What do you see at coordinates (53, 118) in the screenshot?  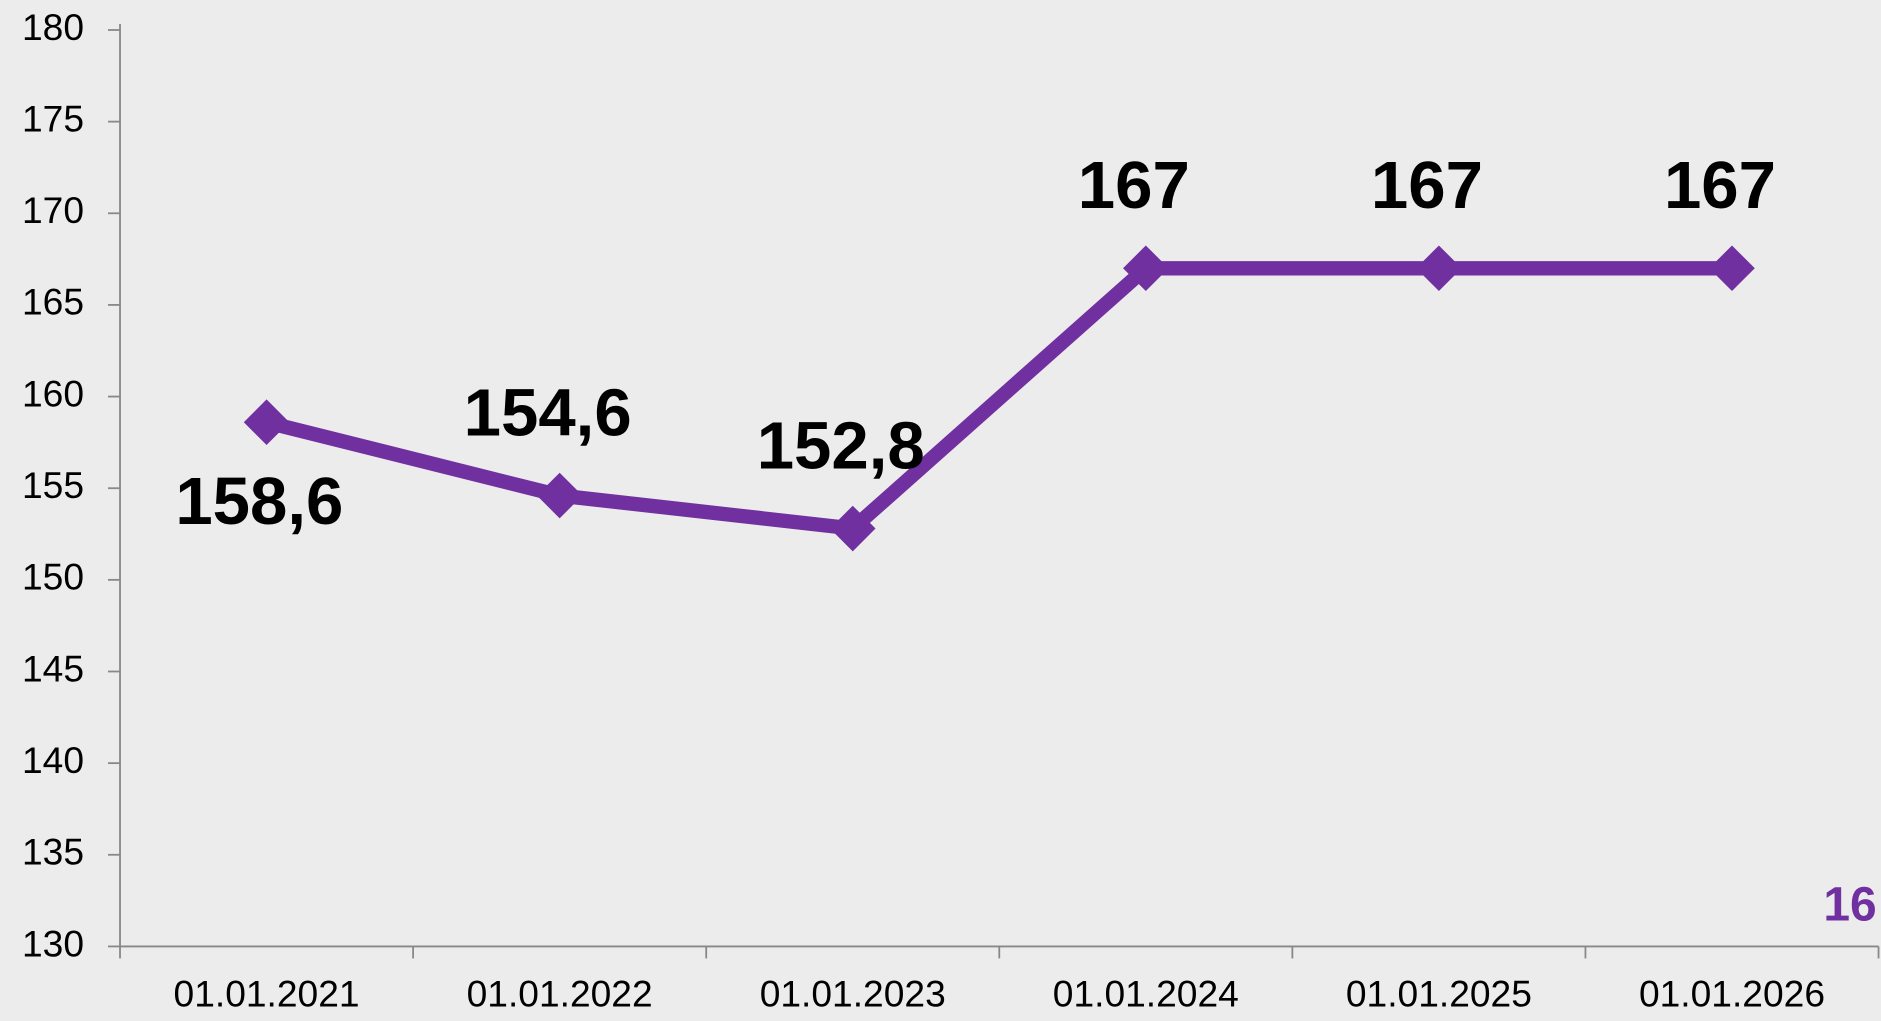 I see `y-tick-label: 175` at bounding box center [53, 118].